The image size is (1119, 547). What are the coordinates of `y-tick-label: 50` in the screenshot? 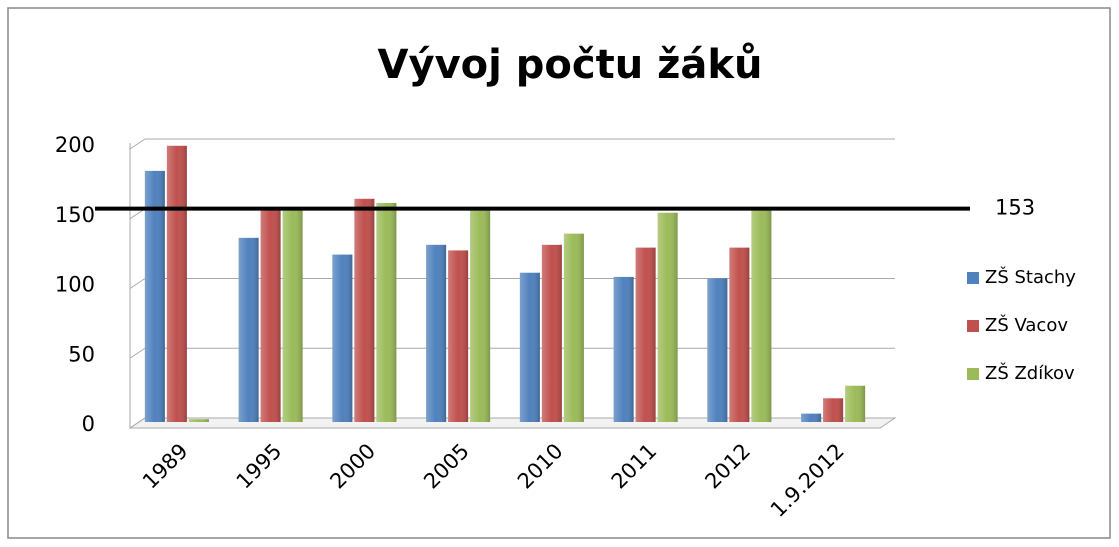 It's located at (81, 354).